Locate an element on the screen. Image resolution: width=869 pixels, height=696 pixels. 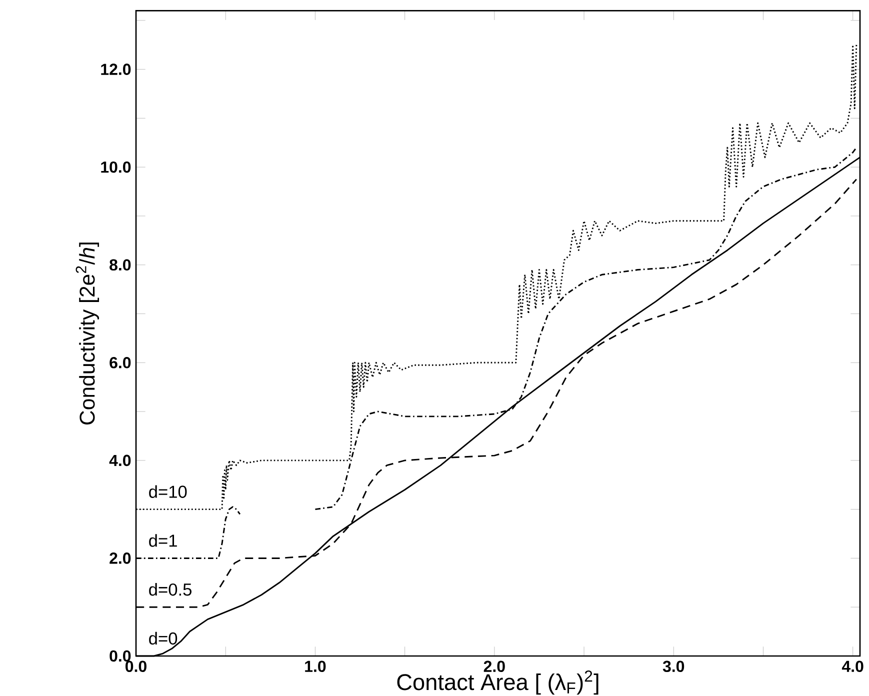
series-label: d=1 is located at coordinates (163, 540).